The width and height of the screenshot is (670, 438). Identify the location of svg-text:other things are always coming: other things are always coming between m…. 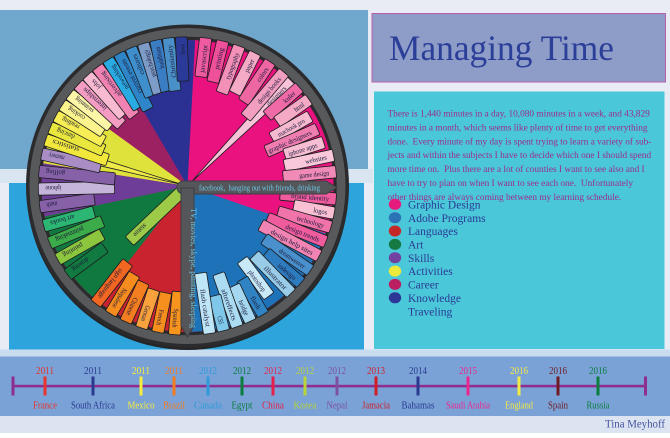
(505, 198).